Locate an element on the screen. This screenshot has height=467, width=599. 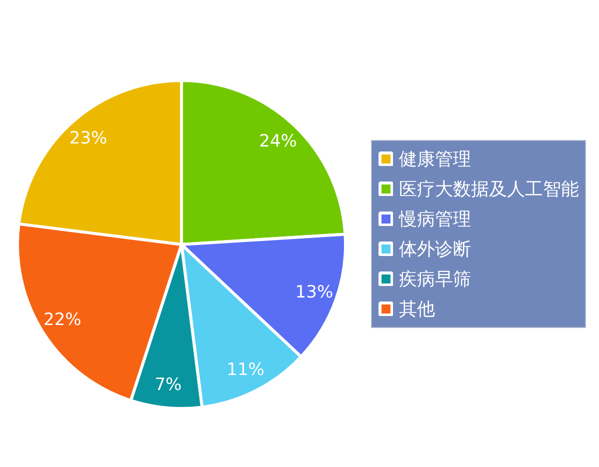
legend-label: 体外诊断 is located at coordinates (435, 249).